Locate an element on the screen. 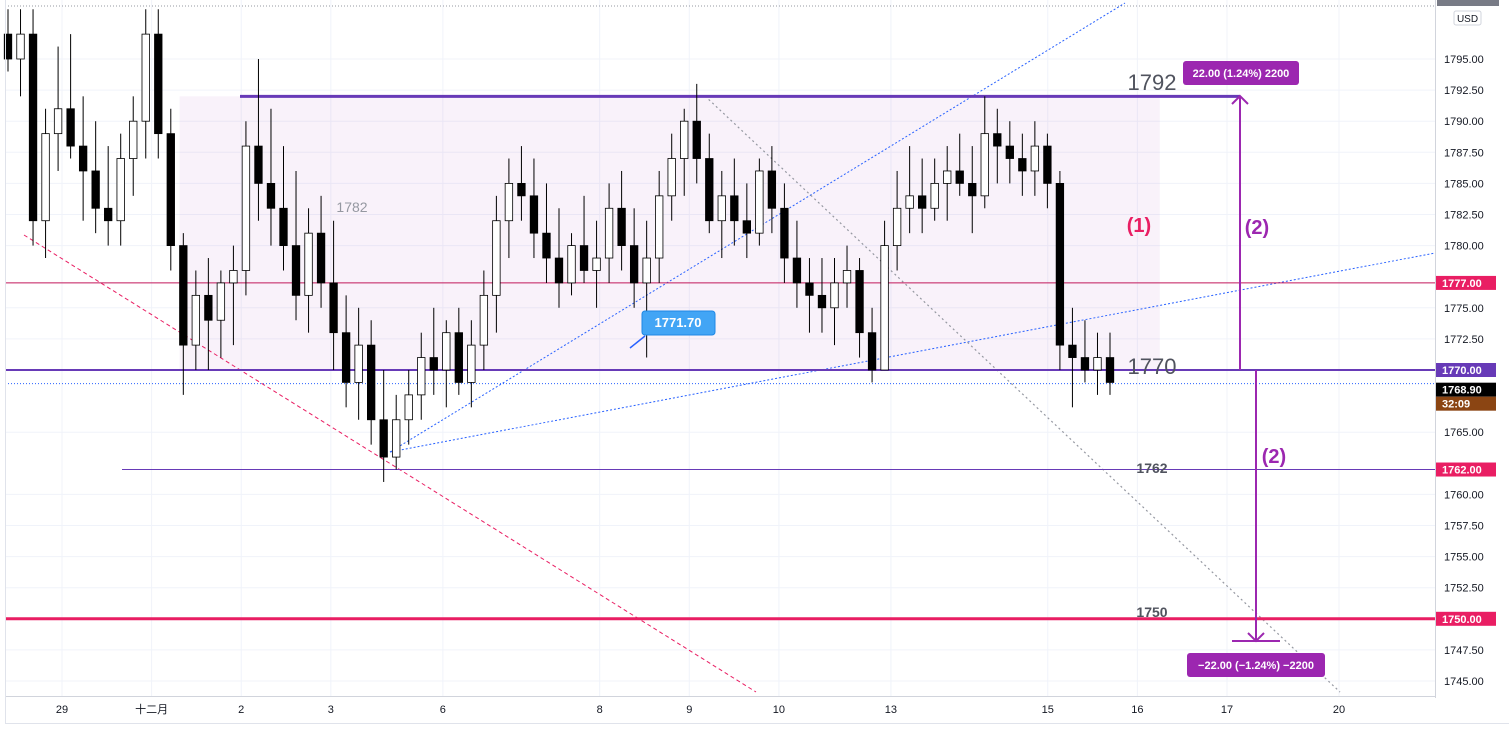 The image size is (1509, 730). time-tick-label: 17 is located at coordinates (1227, 710).